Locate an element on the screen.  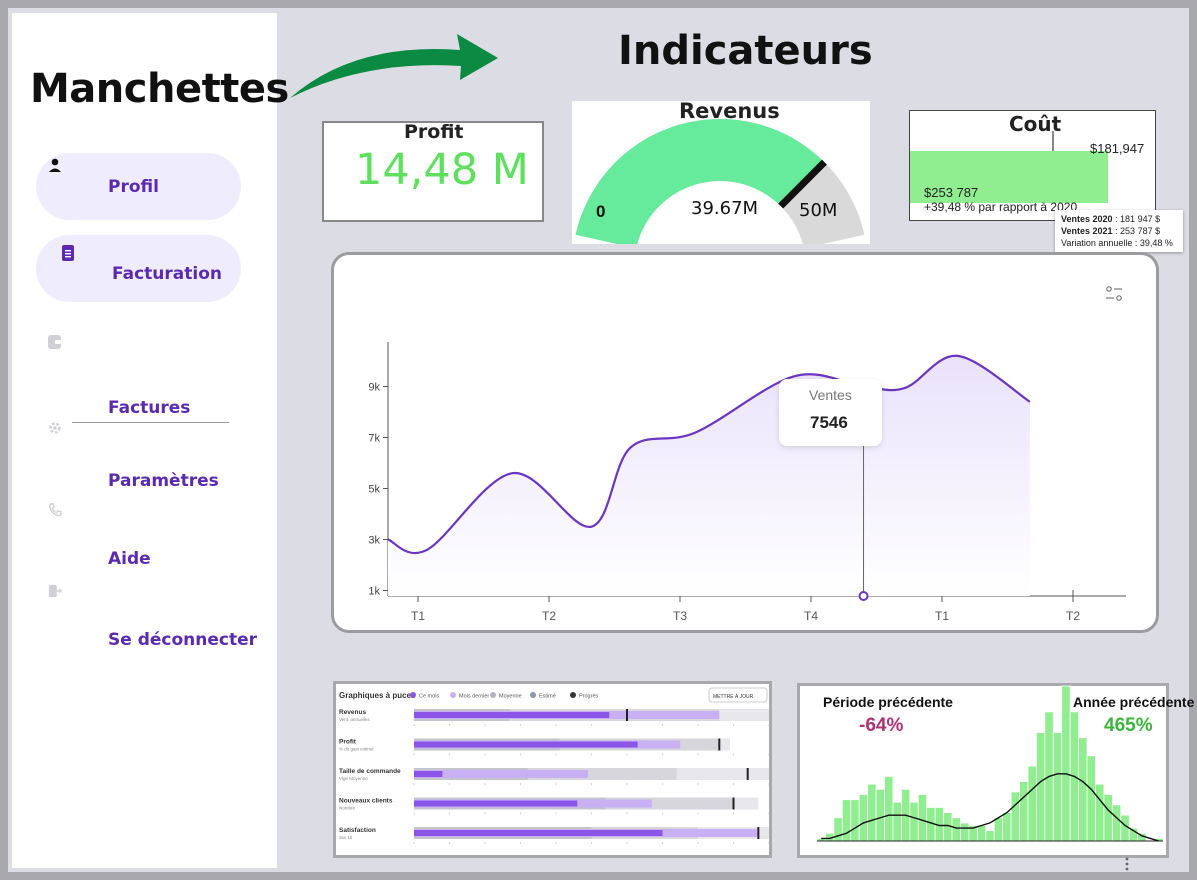
update-button is located at coordinates (738, 695).